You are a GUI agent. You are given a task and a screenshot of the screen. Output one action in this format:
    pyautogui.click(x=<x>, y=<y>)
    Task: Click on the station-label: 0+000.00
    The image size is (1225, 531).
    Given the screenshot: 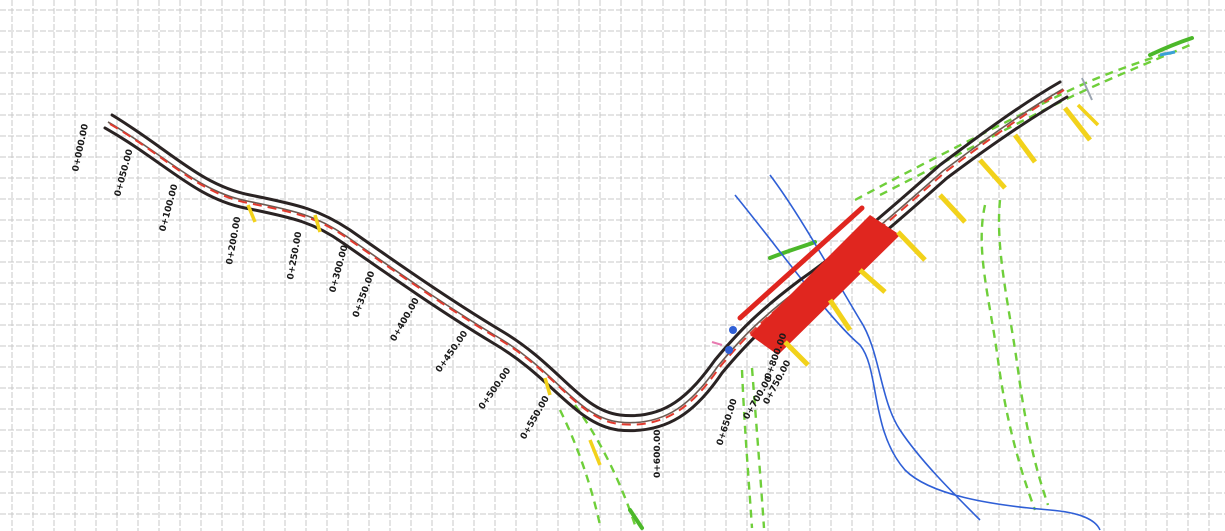 What is the action you would take?
    pyautogui.click(x=81, y=148)
    